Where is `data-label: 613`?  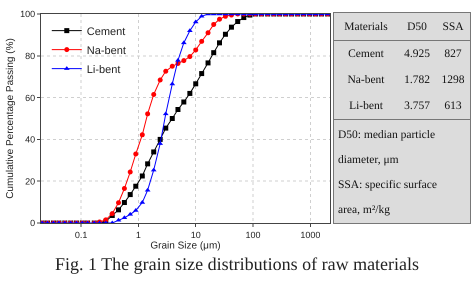 data-label: 613 is located at coordinates (453, 106).